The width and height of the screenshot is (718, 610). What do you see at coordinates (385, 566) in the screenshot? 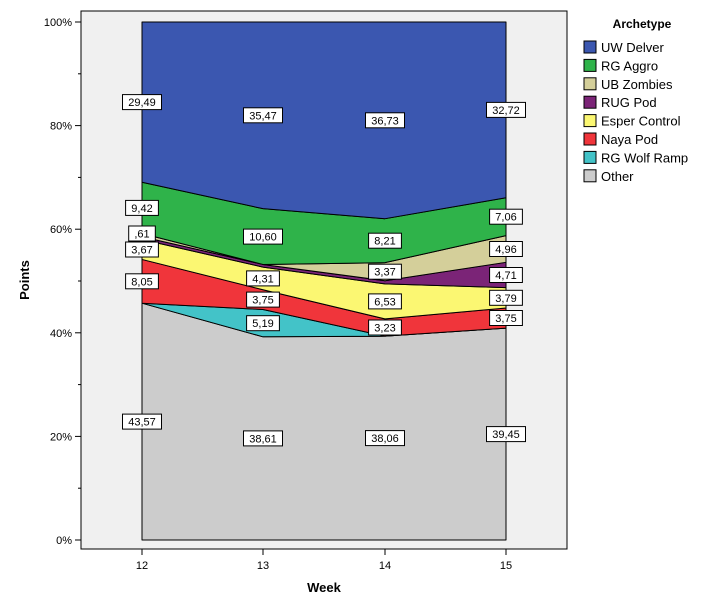
I see `x-tick-label: 14` at bounding box center [385, 566].